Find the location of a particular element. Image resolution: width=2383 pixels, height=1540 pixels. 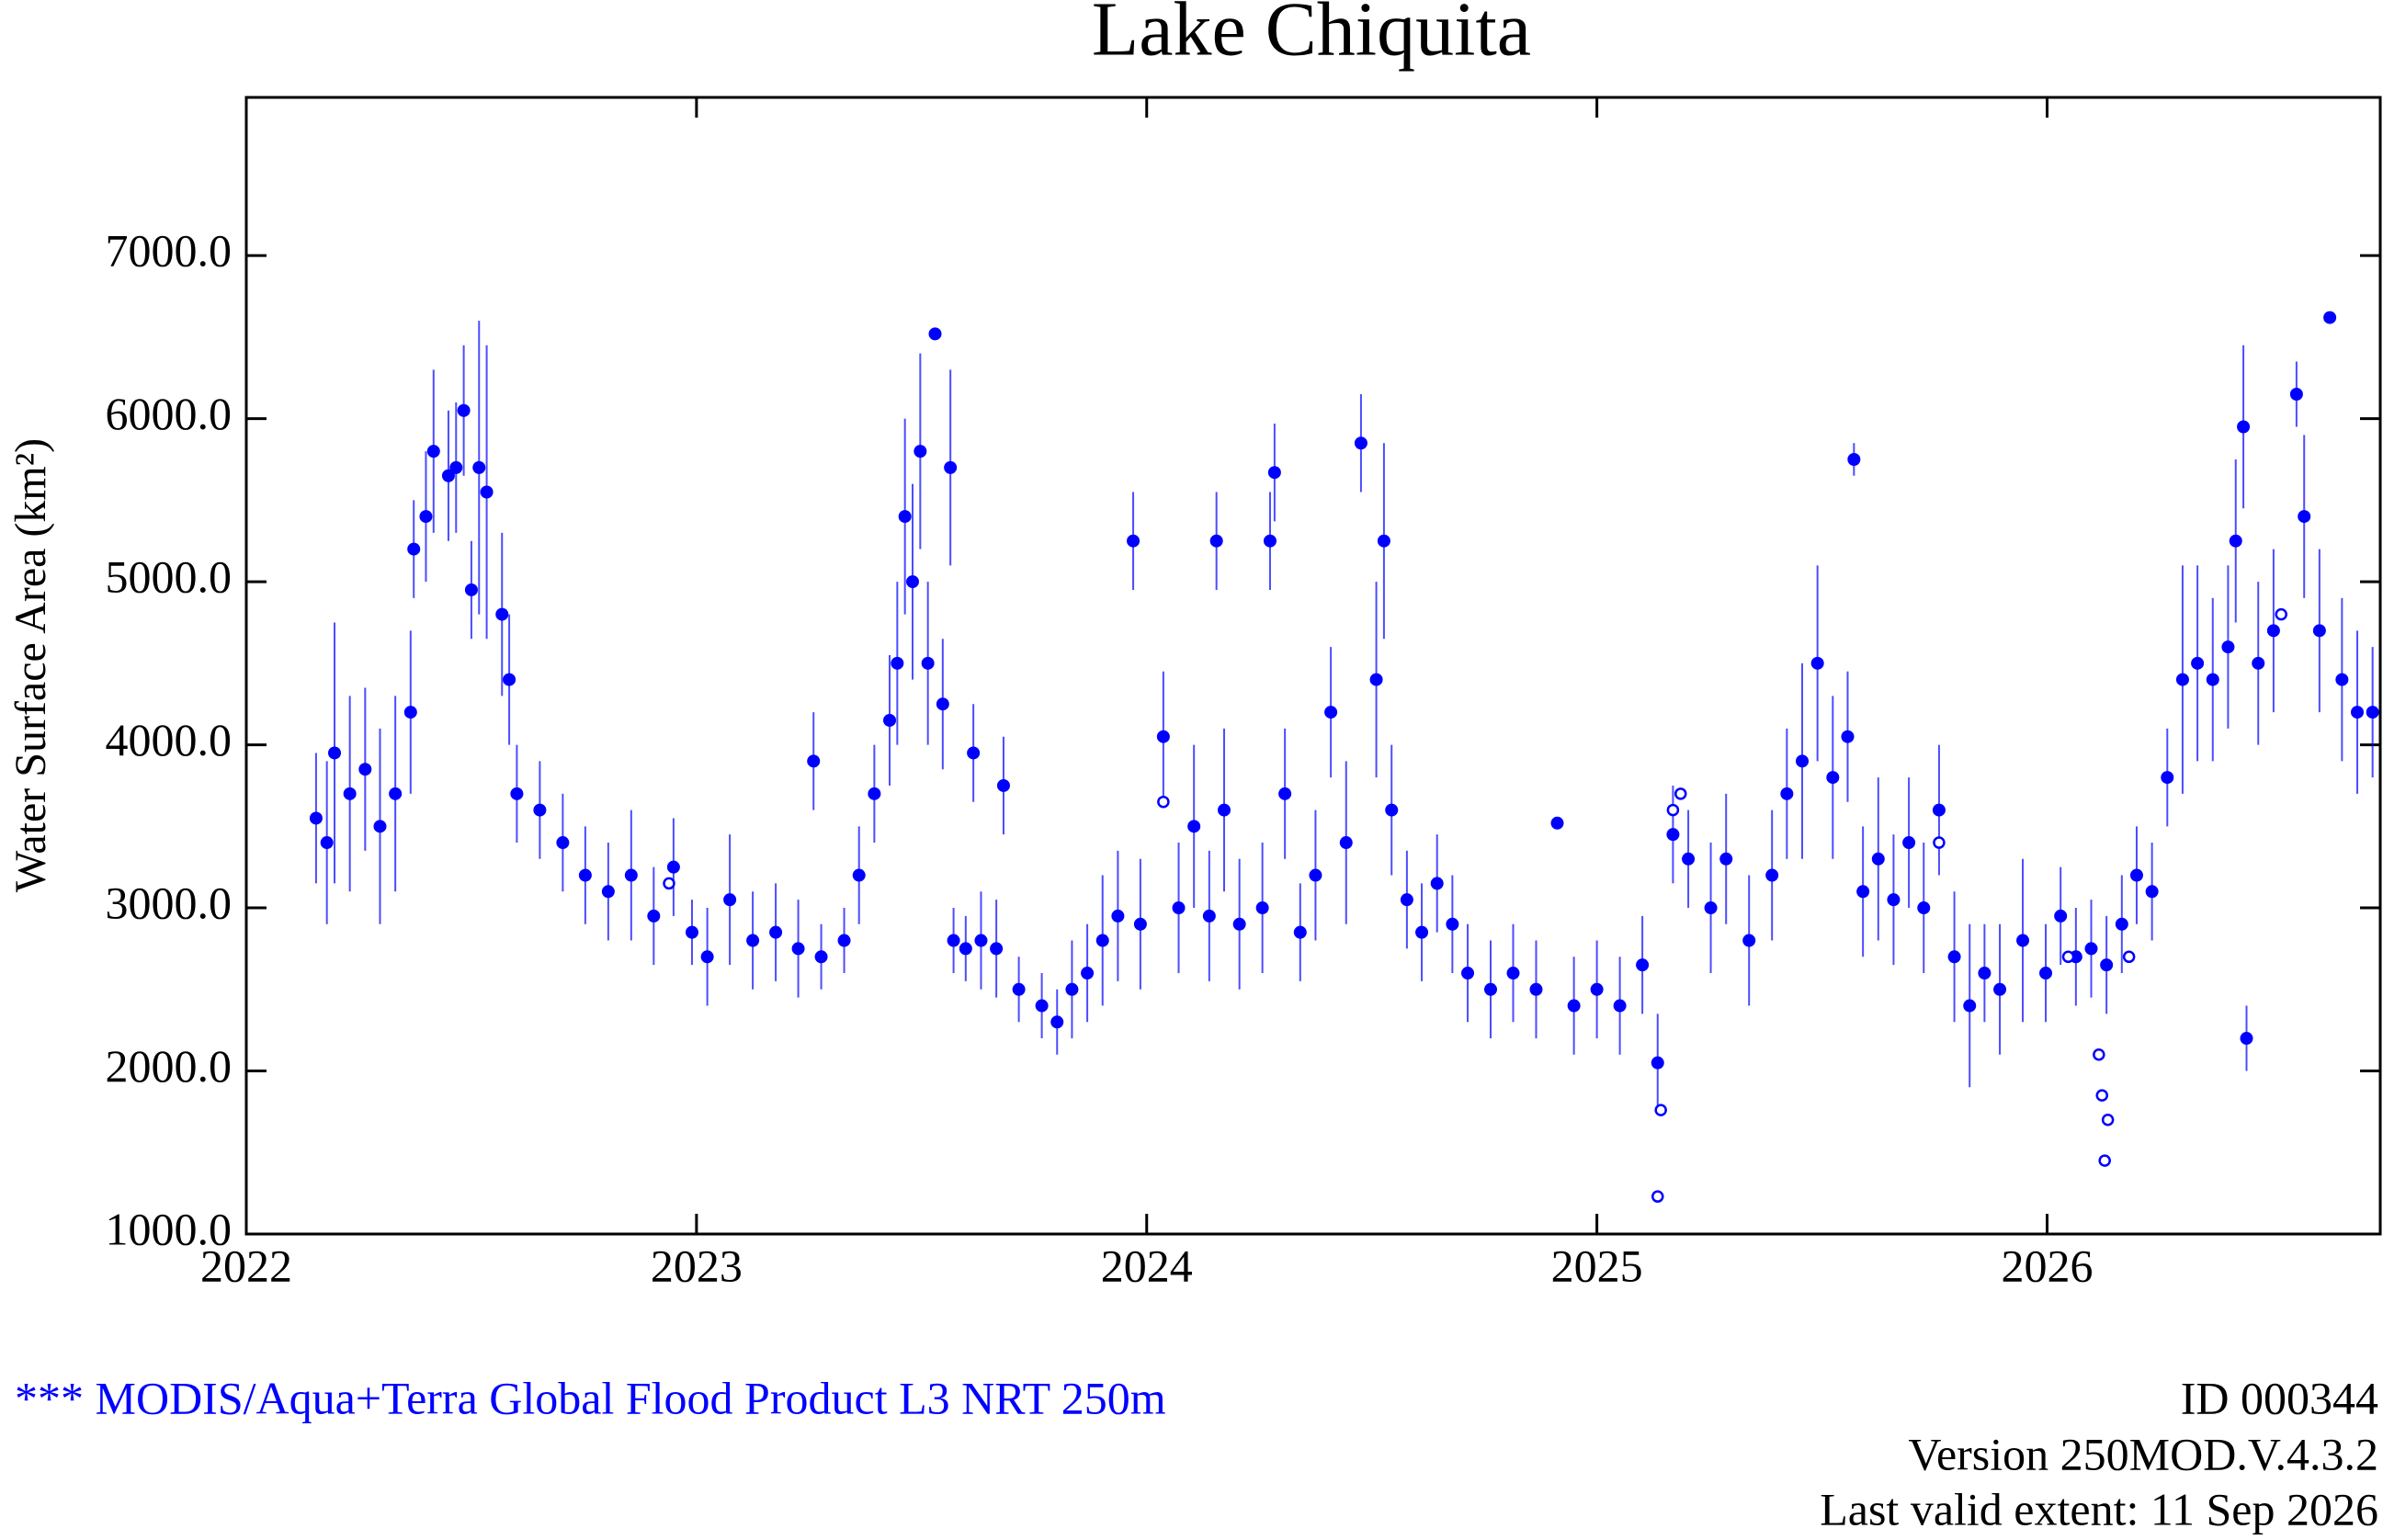

x-tick-label: 2023 is located at coordinates (697, 1265).